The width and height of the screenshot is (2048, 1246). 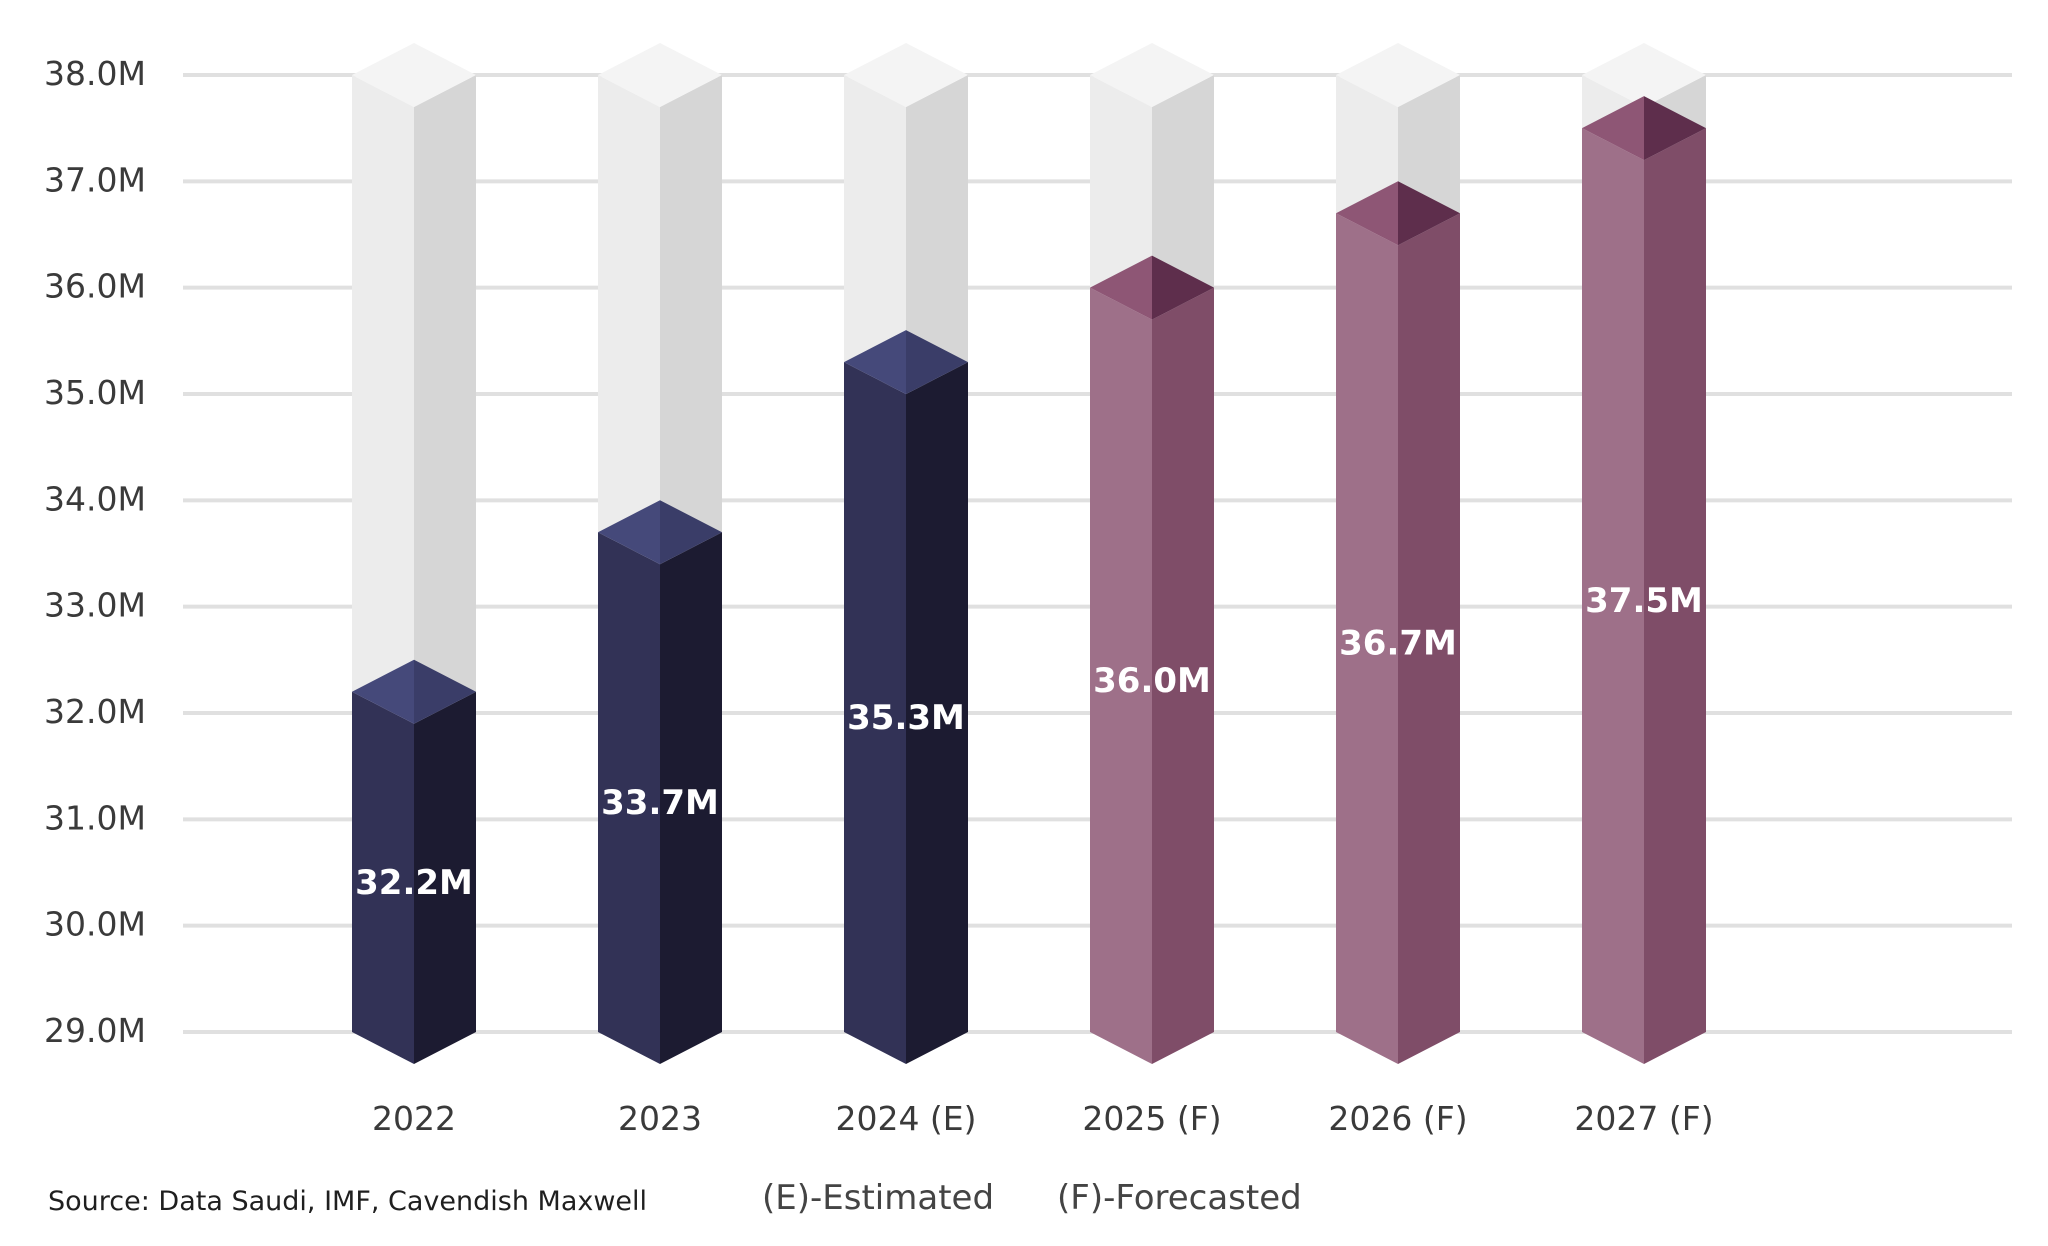 What do you see at coordinates (95, 286) in the screenshot?
I see `y-tick-label: 36.0M` at bounding box center [95, 286].